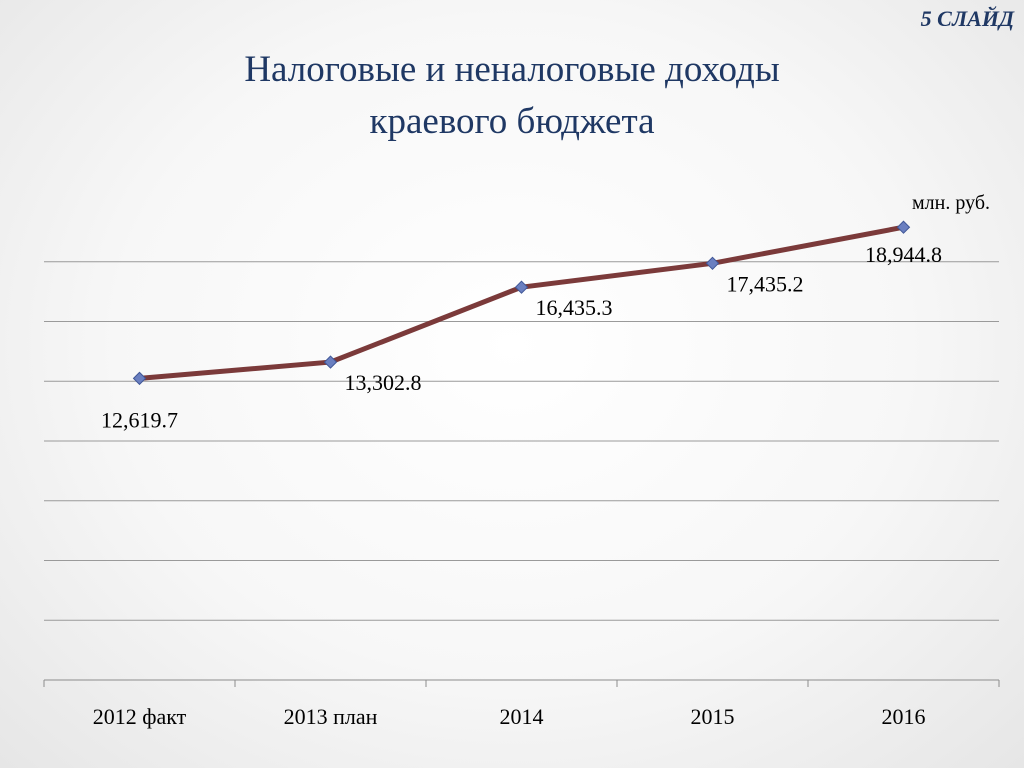  What do you see at coordinates (383, 382) in the screenshot?
I see `data-label: 13,302.8` at bounding box center [383, 382].